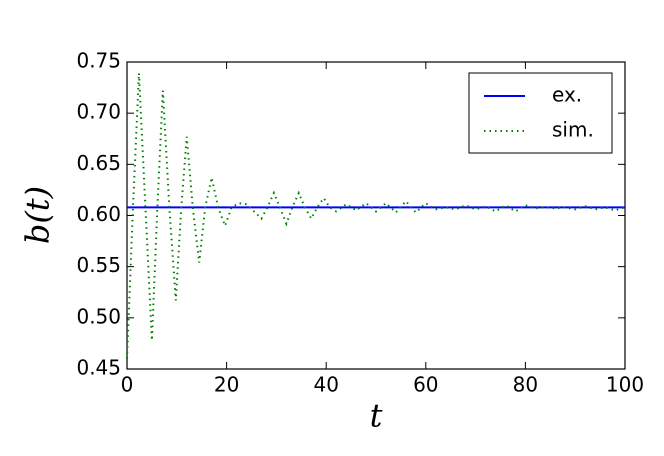  What do you see at coordinates (98, 163) in the screenshot?
I see `y-tick-label: 0.65` at bounding box center [98, 163].